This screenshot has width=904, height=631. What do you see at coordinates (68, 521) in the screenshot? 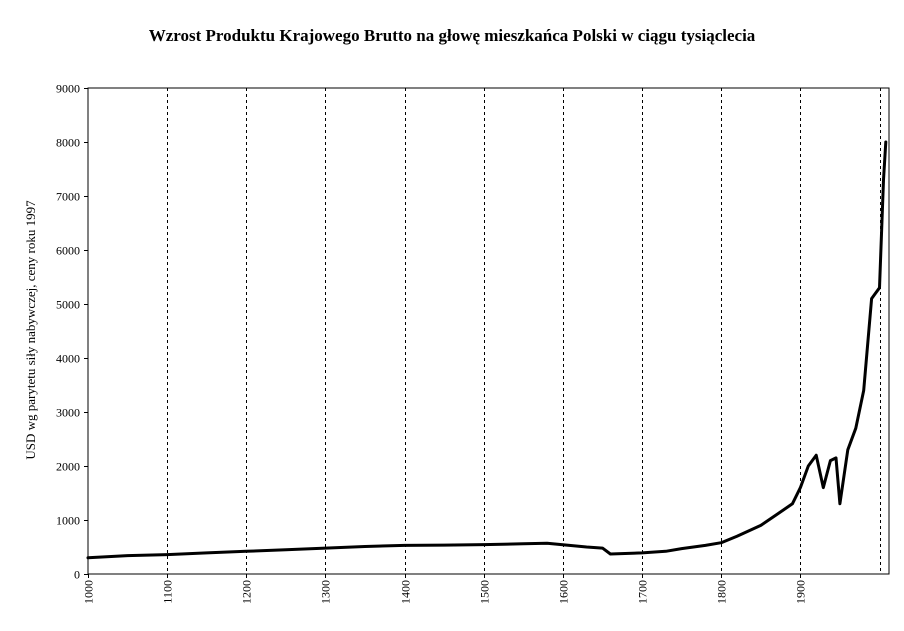
I see `y-tick-label-1000: 1000` at bounding box center [68, 521].